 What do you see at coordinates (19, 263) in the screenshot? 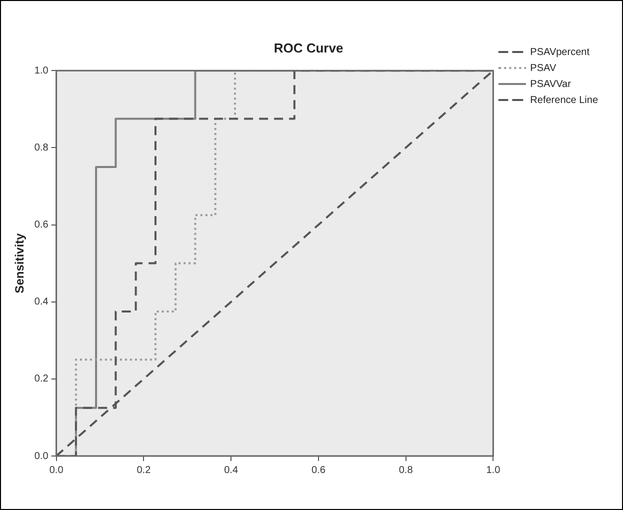
I see `y-axis-title: Sensitivity` at bounding box center [19, 263].